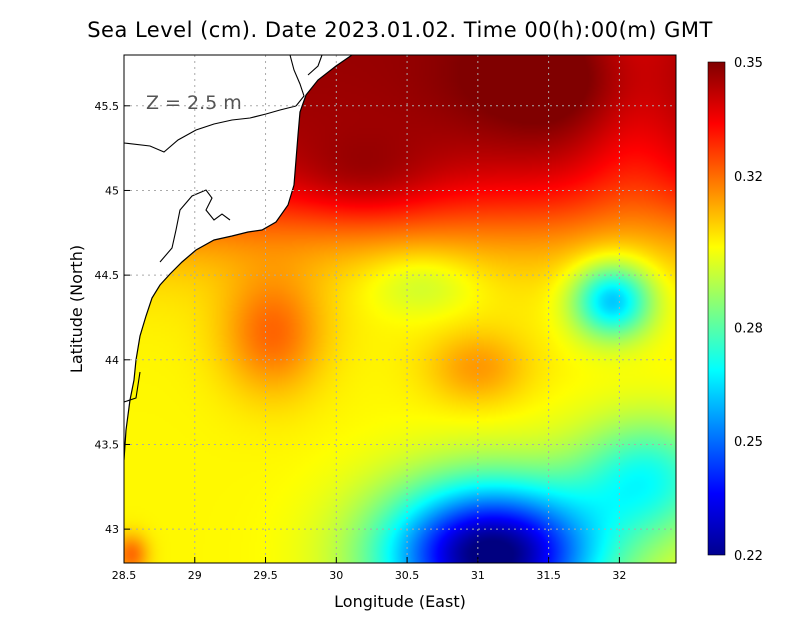 The height and width of the screenshot is (618, 800). What do you see at coordinates (124, 575) in the screenshot?
I see `x-tick-label: 28.5` at bounding box center [124, 575].